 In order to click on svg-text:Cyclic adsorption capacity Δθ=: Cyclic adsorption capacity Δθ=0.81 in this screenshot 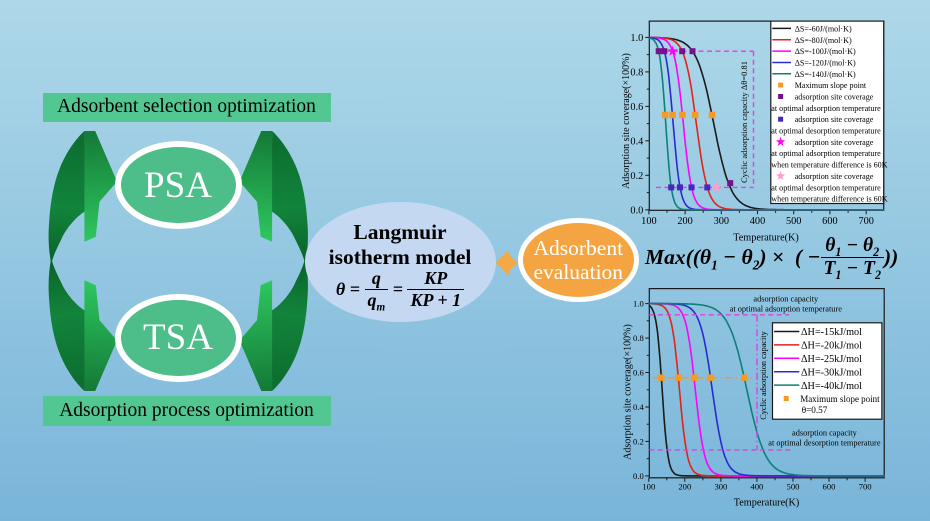, I will do `click(744, 122)`.